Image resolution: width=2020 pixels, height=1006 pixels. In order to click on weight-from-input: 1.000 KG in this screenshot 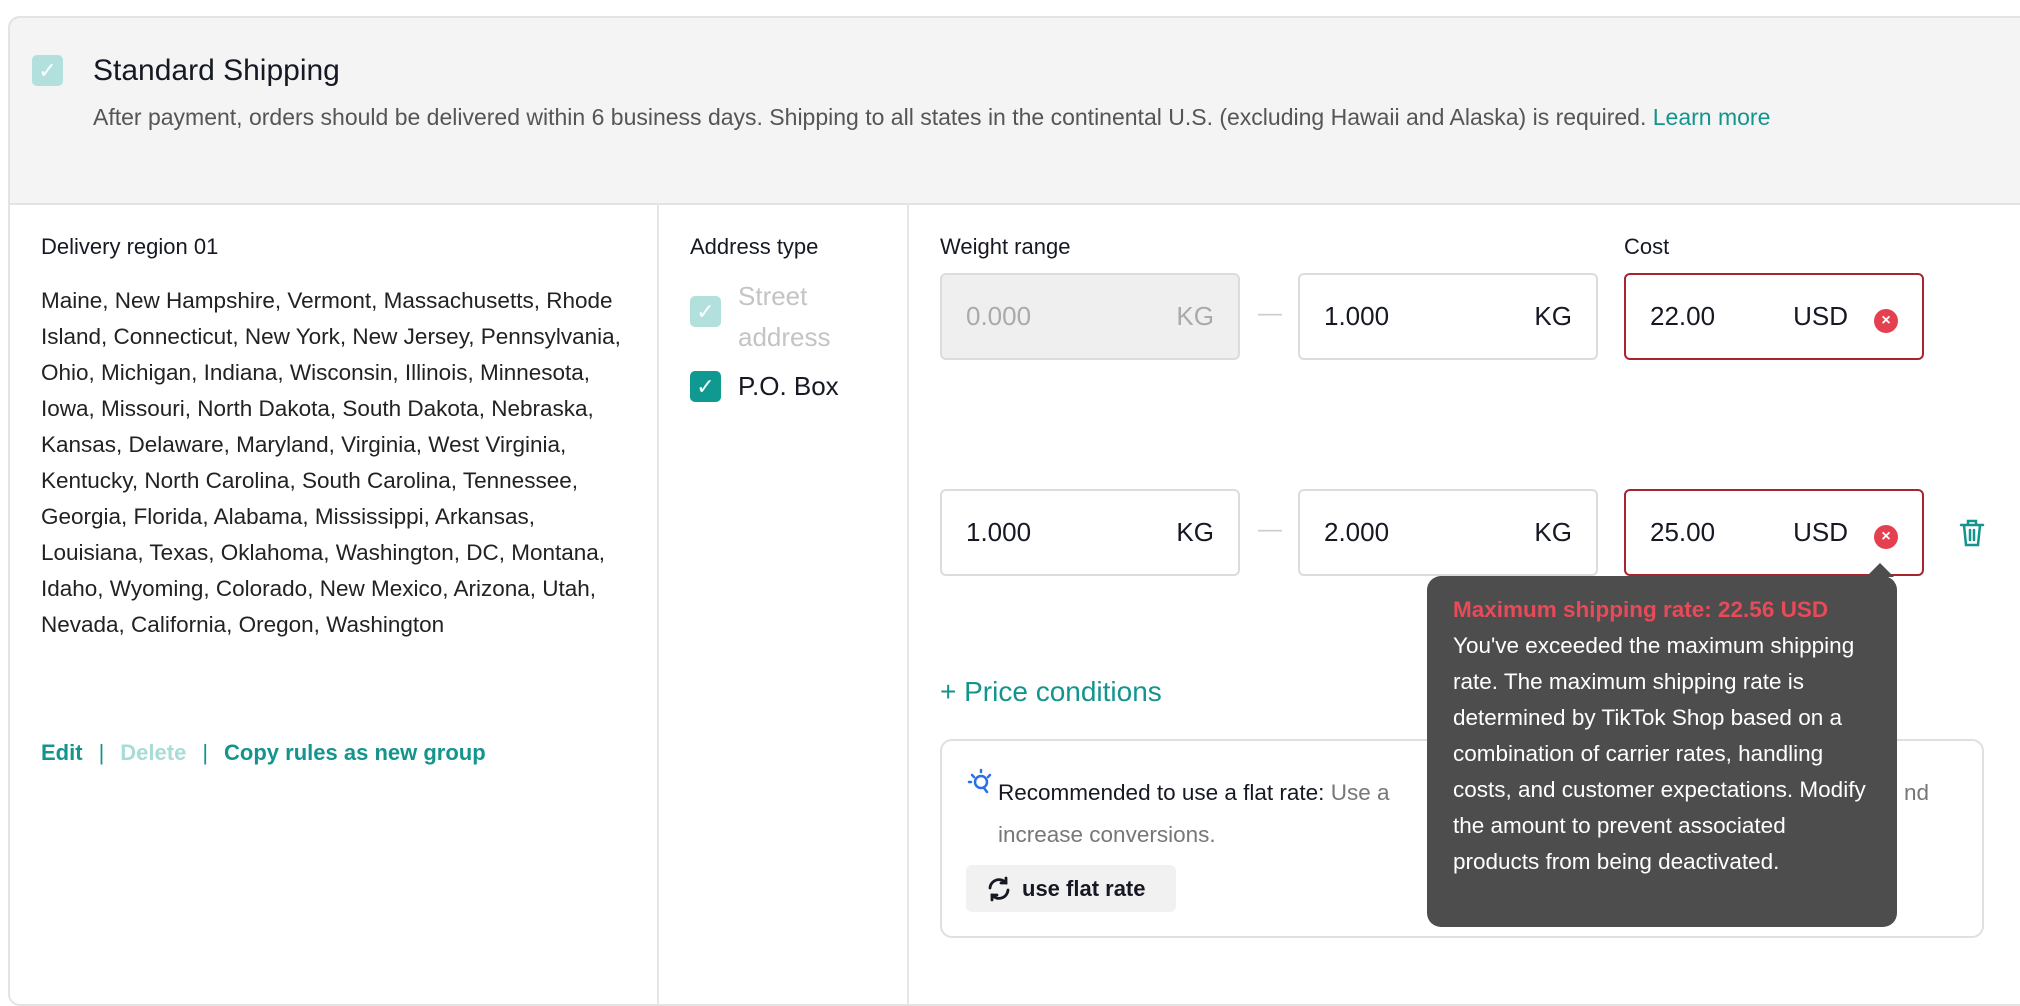, I will do `click(1090, 532)`.